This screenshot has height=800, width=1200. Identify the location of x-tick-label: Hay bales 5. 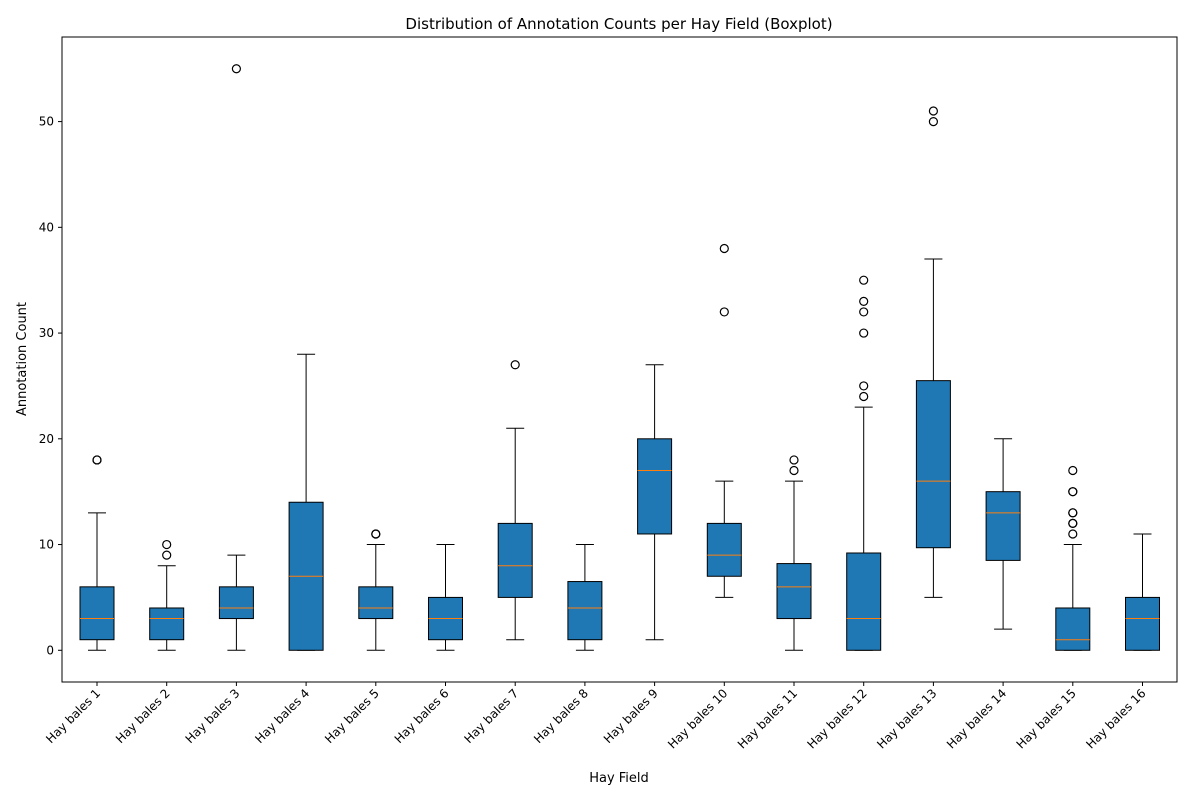
(352, 716).